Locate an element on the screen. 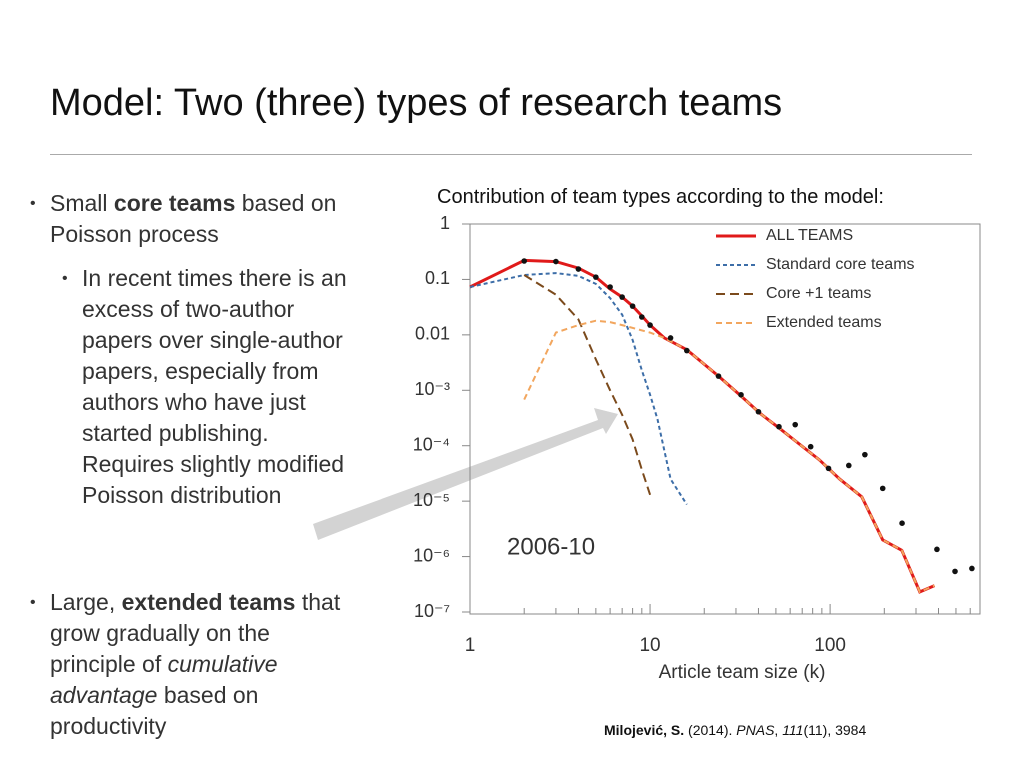 This screenshot has width=1024, height=768. y-tick-label: 10⁻⁶ is located at coordinates (431, 555).